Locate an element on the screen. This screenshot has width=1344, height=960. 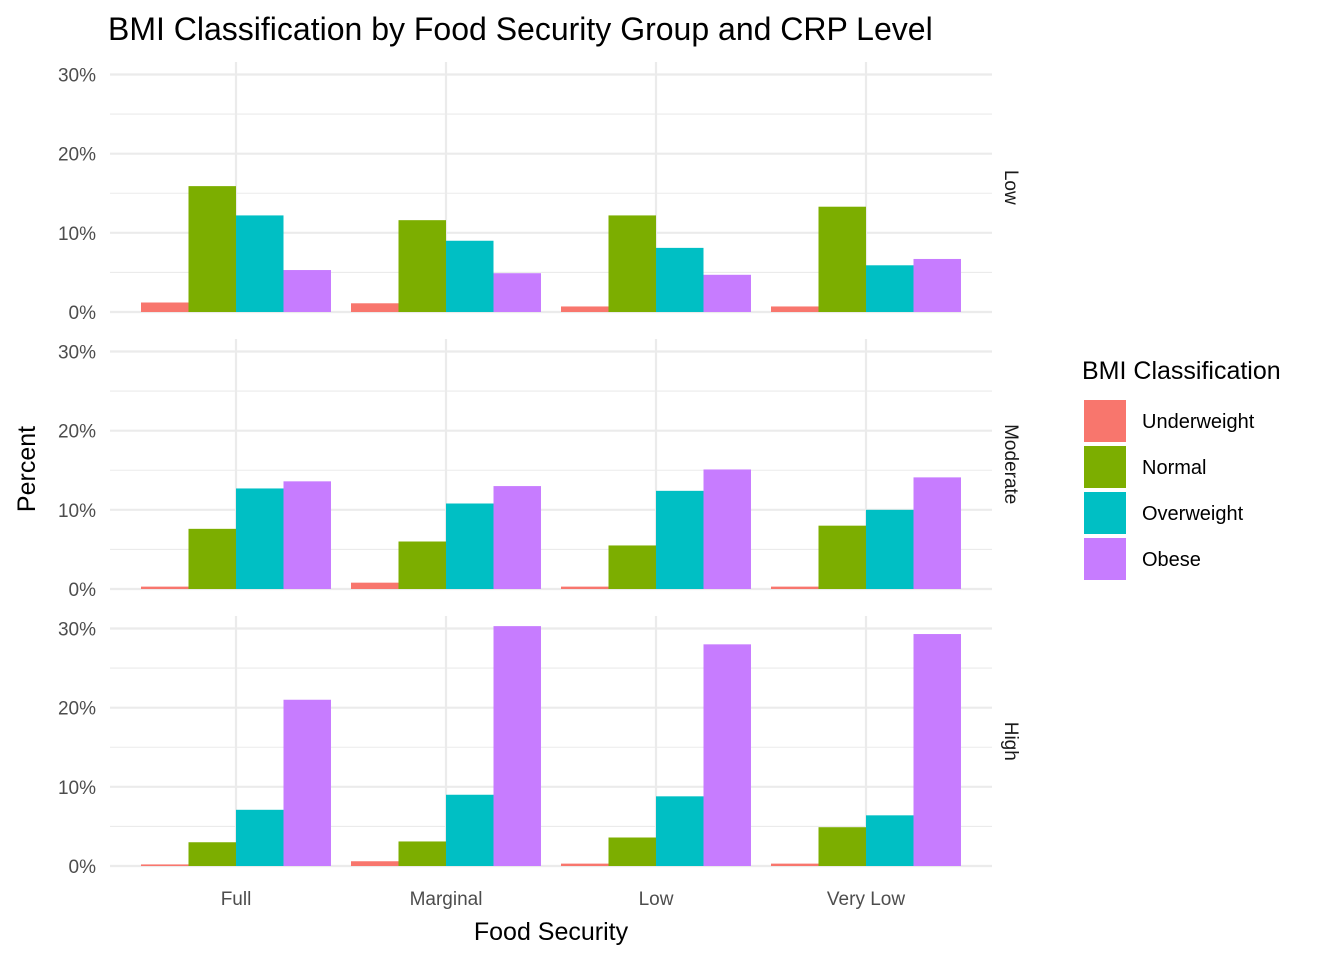
x-axis-title: Food Security is located at coordinates (551, 932).